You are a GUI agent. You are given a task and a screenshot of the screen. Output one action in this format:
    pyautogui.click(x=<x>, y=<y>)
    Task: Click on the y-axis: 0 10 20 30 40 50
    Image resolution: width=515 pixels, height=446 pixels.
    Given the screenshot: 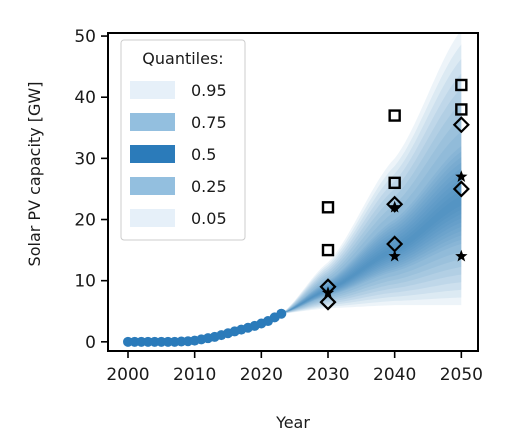 What is the action you would take?
    pyautogui.click(x=91, y=190)
    